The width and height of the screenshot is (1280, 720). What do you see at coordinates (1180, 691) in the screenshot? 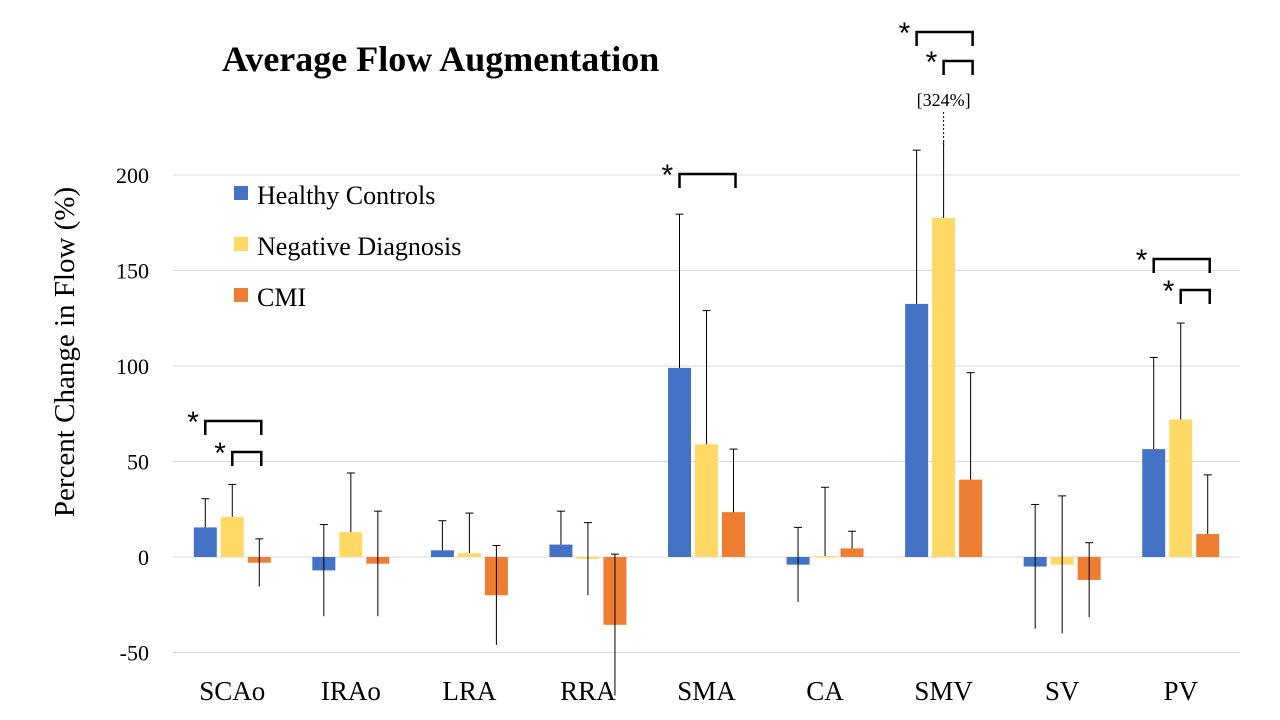
I see `x-category-label: PV` at bounding box center [1180, 691].